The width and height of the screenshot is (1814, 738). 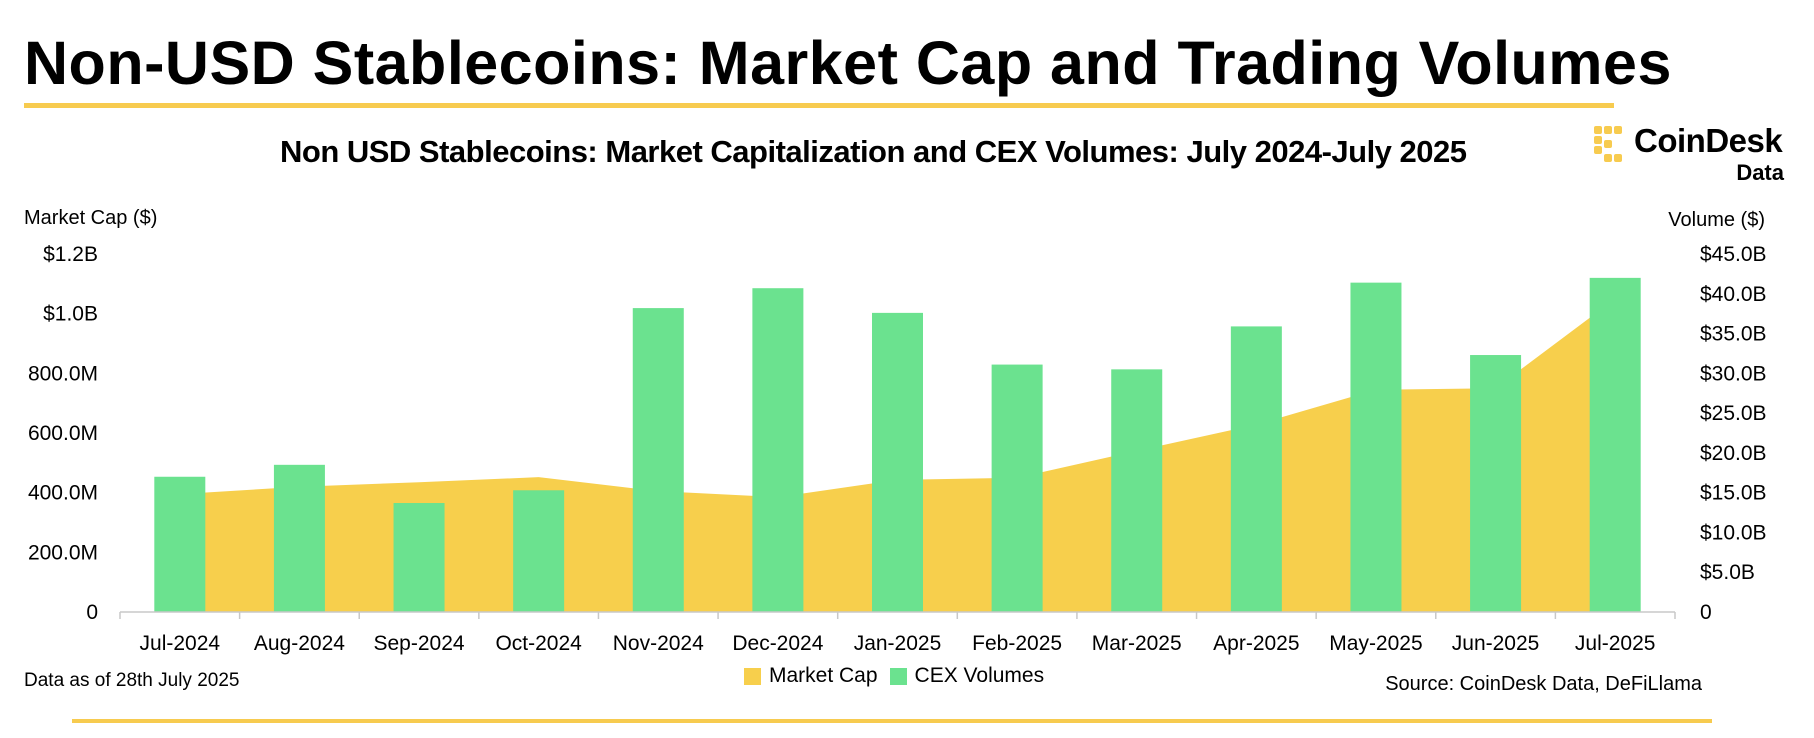 I want to click on legend-item-cex-volumes: CEX Volumes, so click(x=967, y=676).